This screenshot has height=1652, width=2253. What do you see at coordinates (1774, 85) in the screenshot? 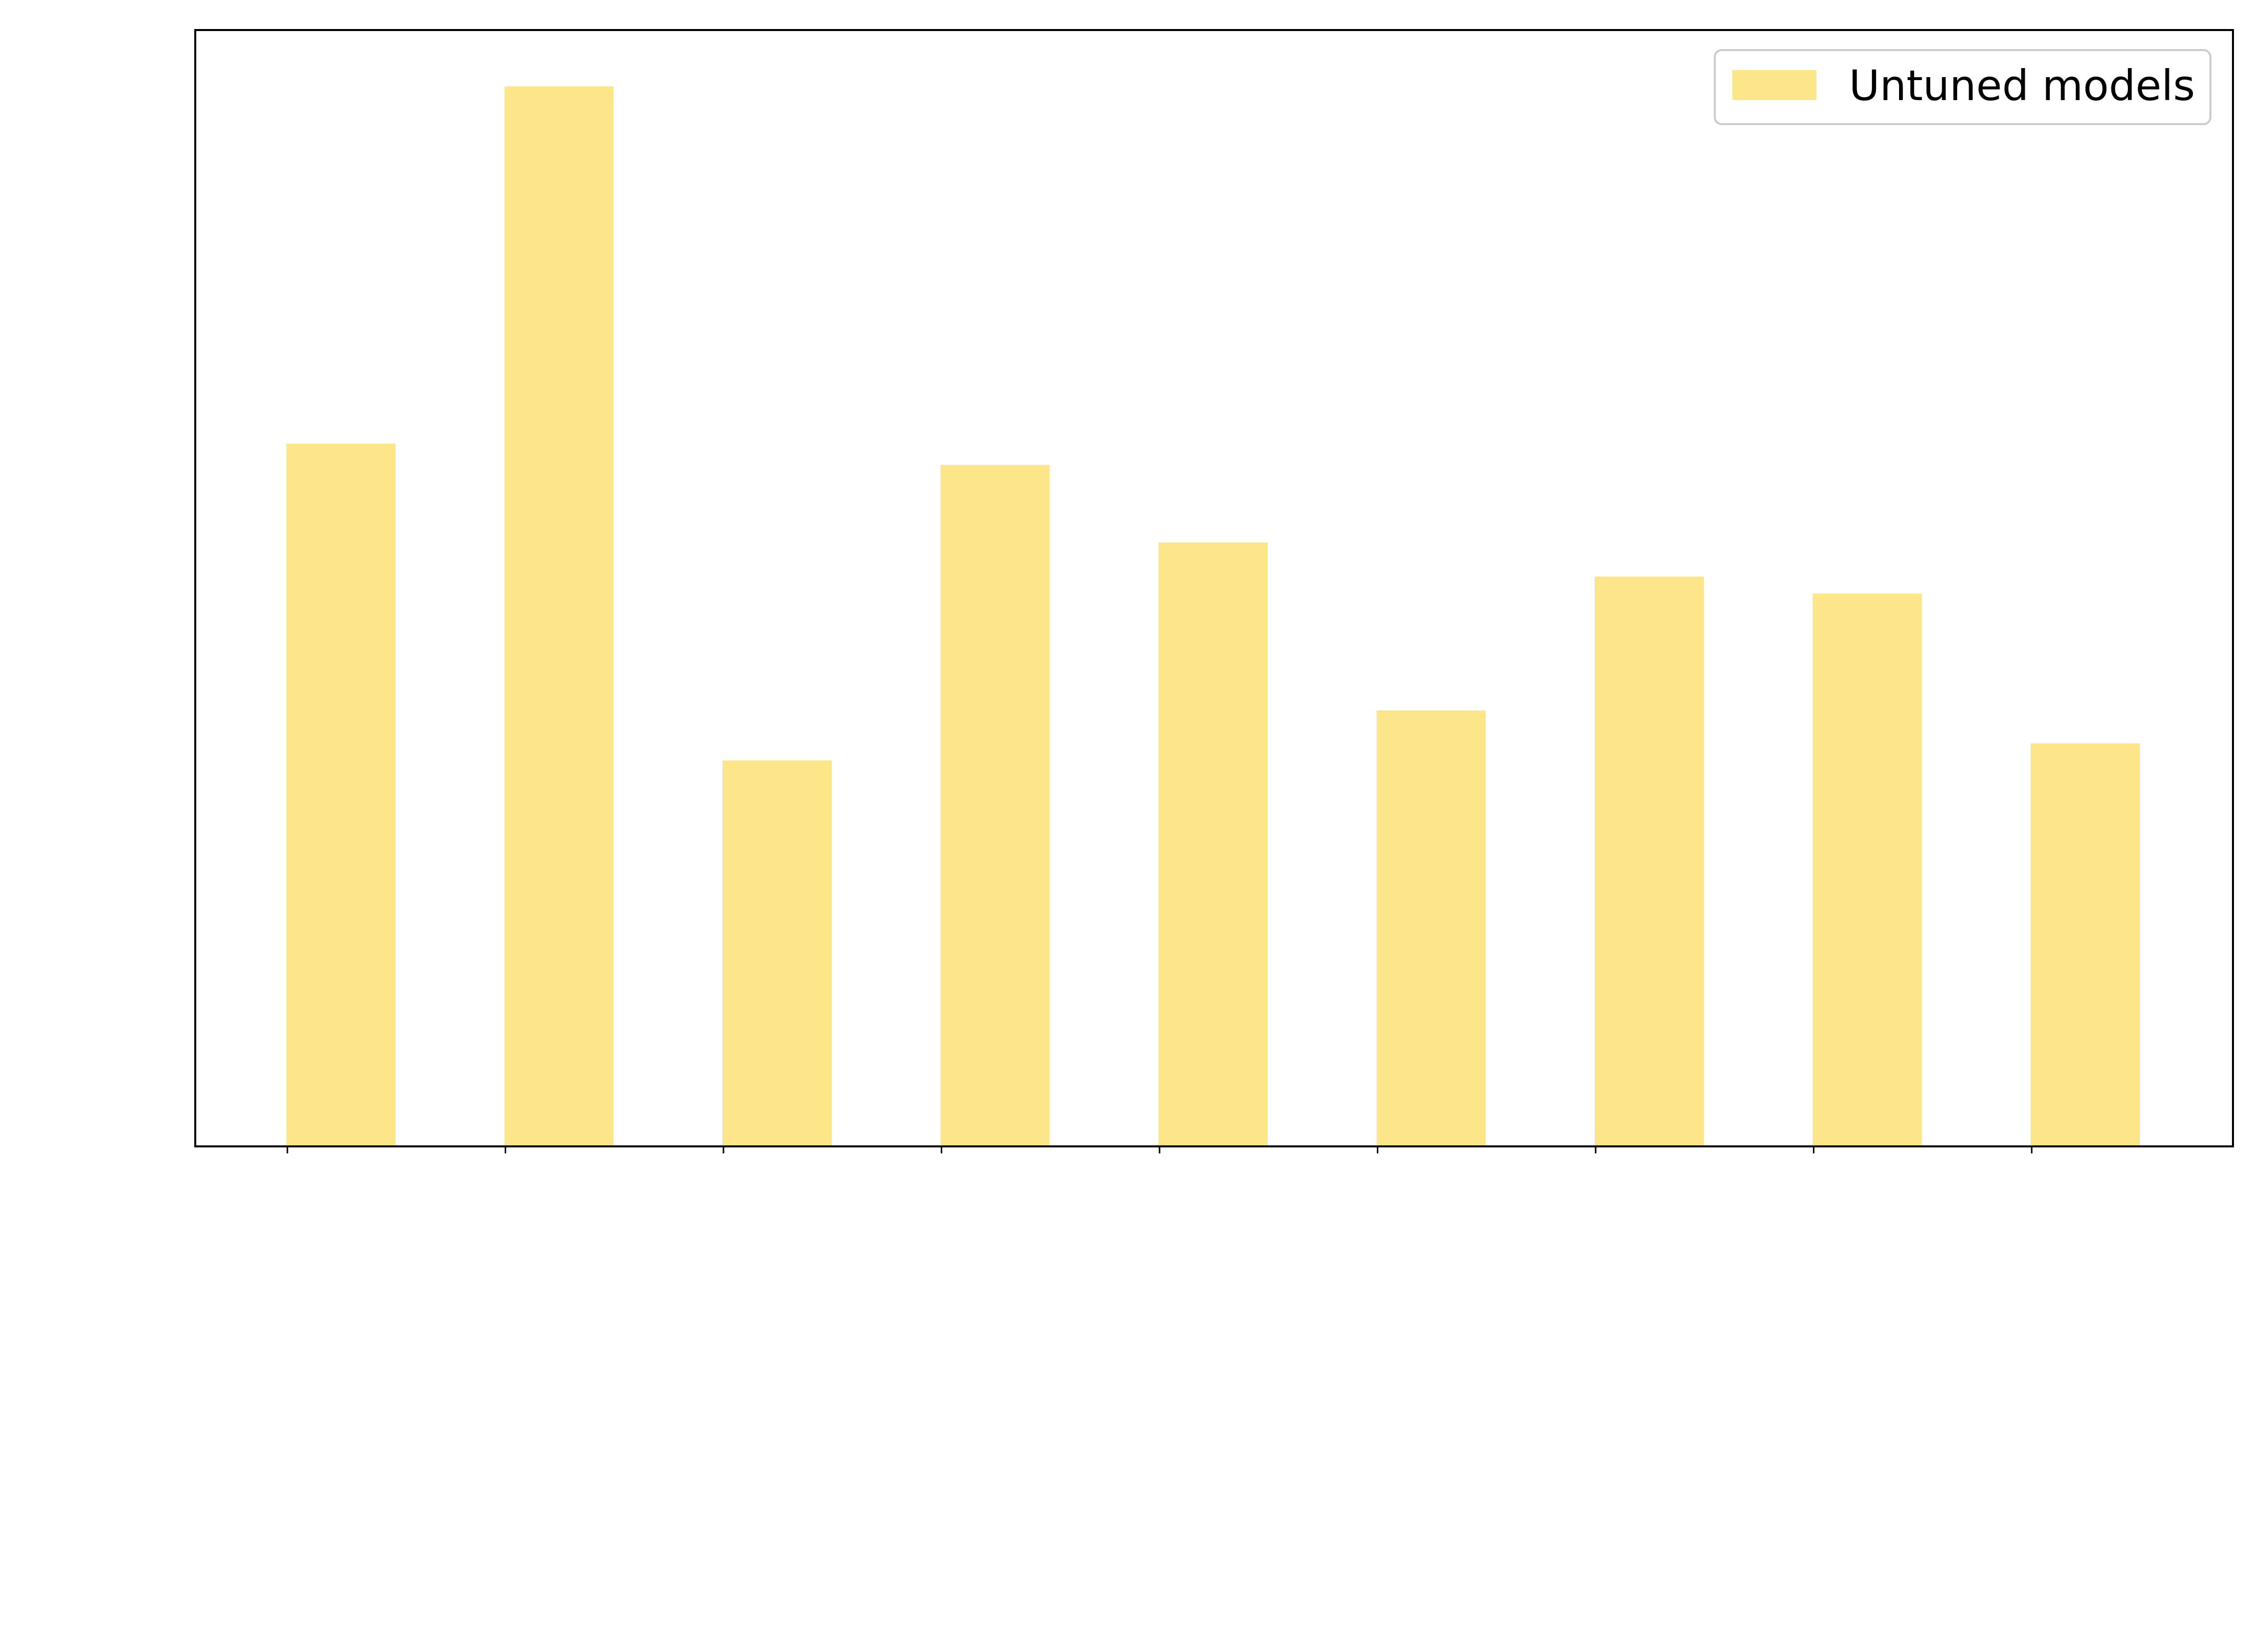
I see `legend-swatch` at bounding box center [1774, 85].